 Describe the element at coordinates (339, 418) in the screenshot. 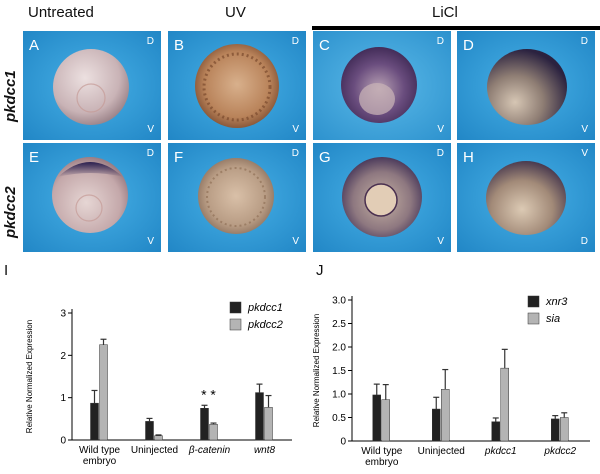

I see `y-tick-label: 0.5` at that location.